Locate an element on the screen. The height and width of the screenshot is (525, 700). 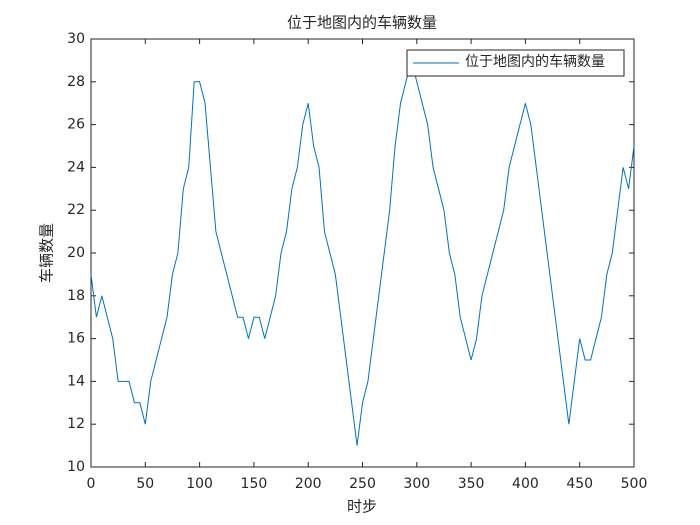
x-tick-label: 300 is located at coordinates (416, 484).